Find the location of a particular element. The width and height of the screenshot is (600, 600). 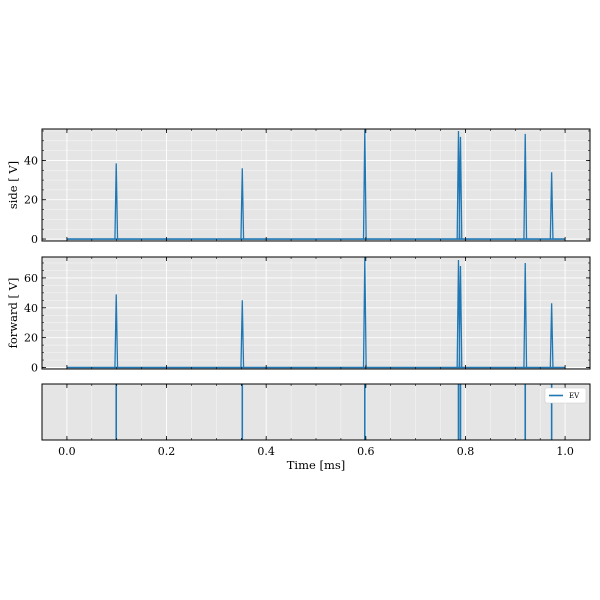

legend-label: EV is located at coordinates (574, 396).